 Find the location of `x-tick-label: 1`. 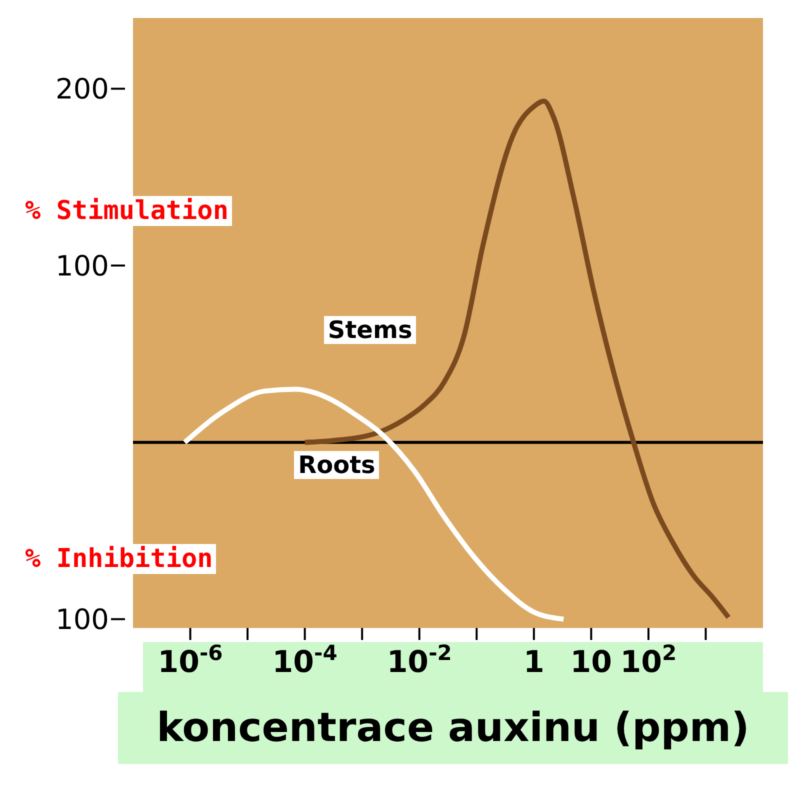

x-tick-label: 1 is located at coordinates (533, 662).